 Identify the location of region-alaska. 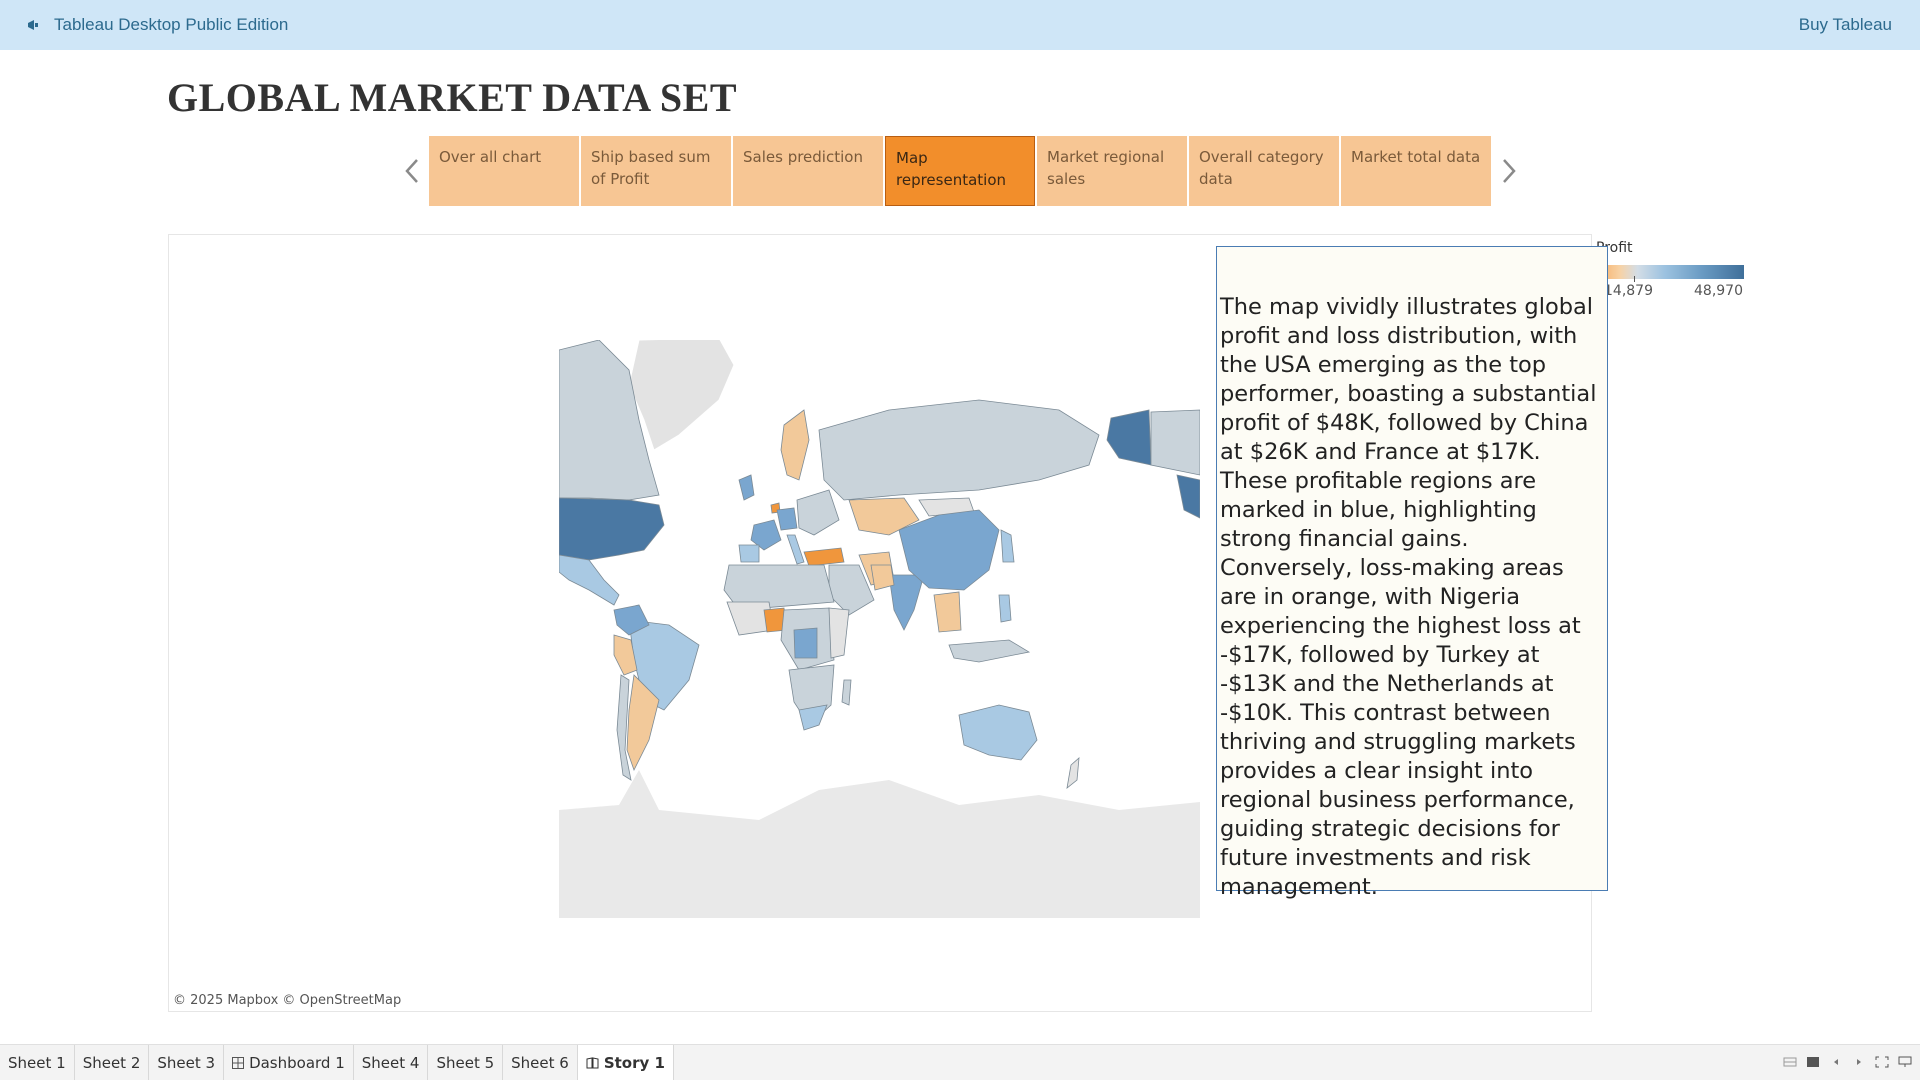
(1129, 437).